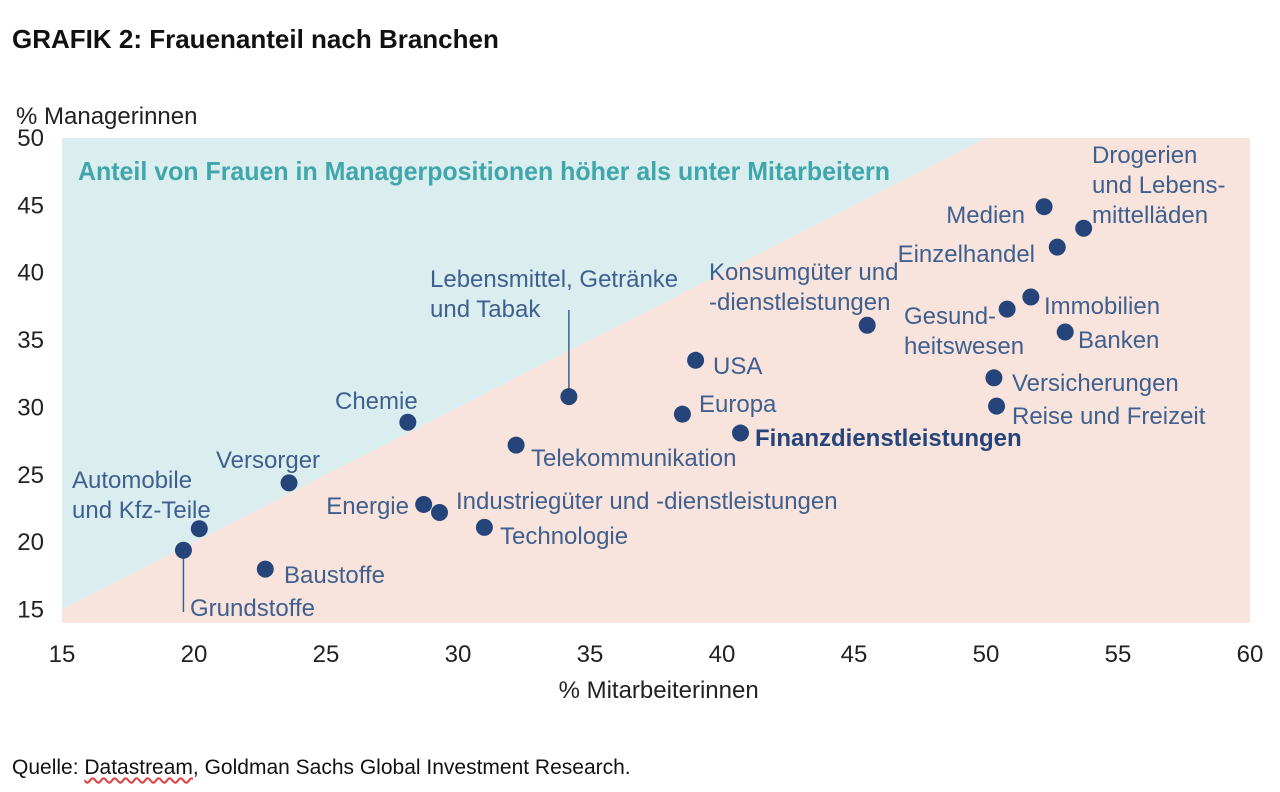  What do you see at coordinates (30, 138) in the screenshot?
I see `y-tick-label: 50` at bounding box center [30, 138].